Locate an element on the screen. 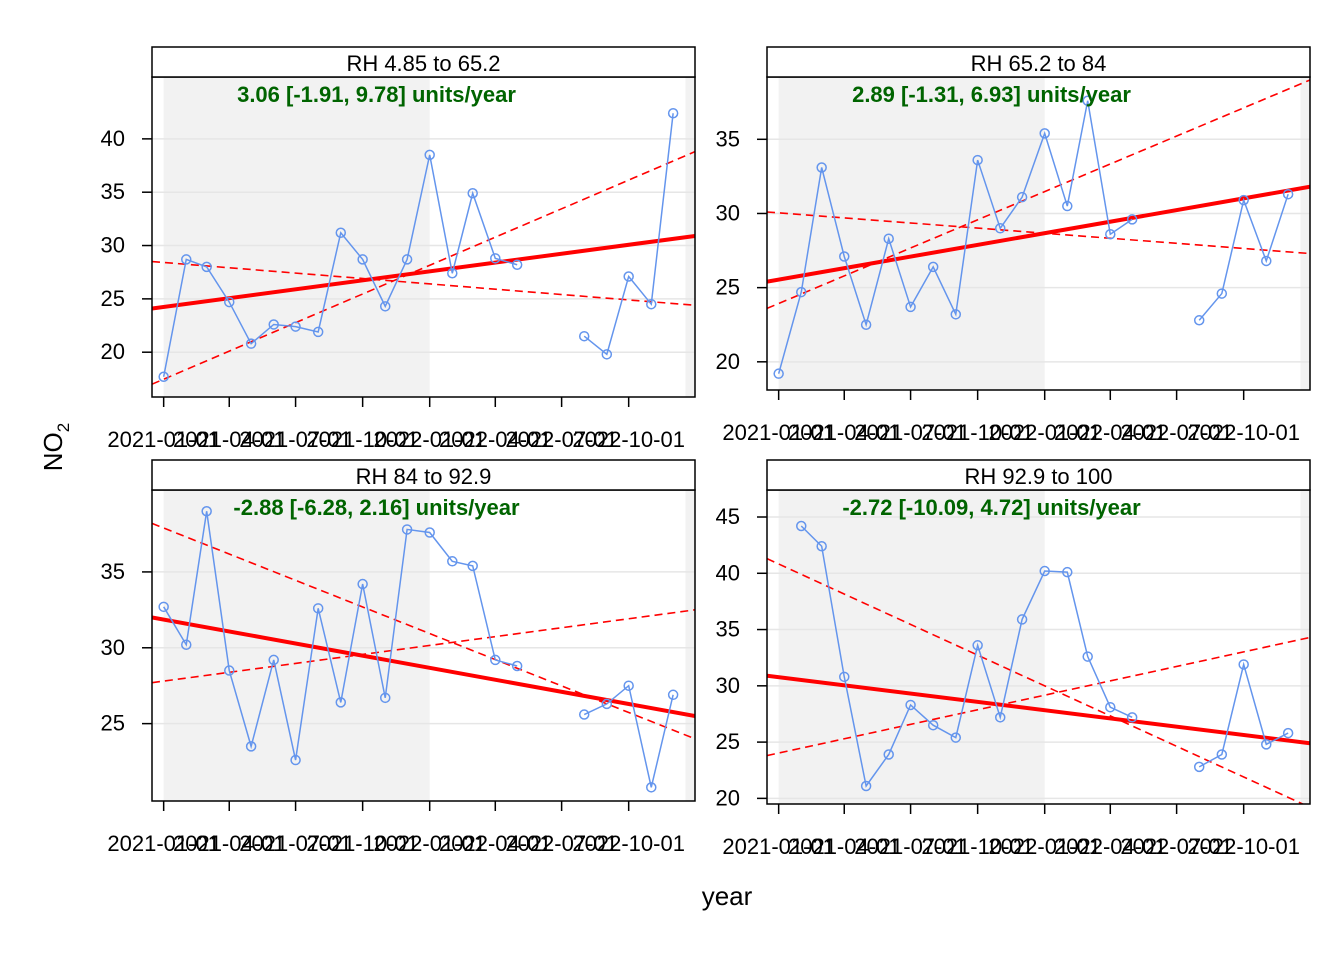 Image resolution: width=1344 pixels, height=960 pixels. y-axis-title: NO2 is located at coordinates (55, 447).